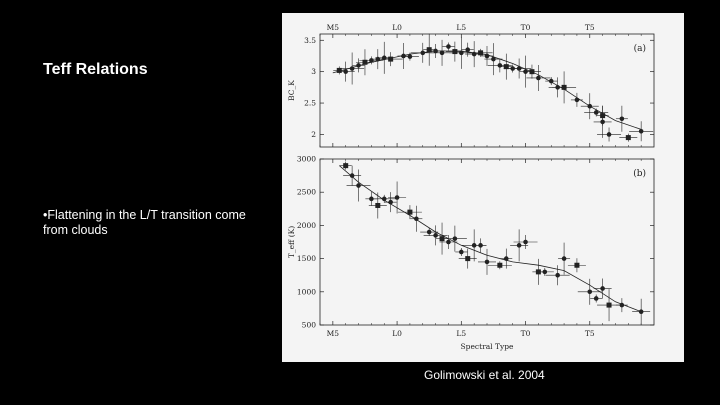 Image resolution: width=720 pixels, height=405 pixels. I want to click on x-tick-label: L0, so click(397, 333).